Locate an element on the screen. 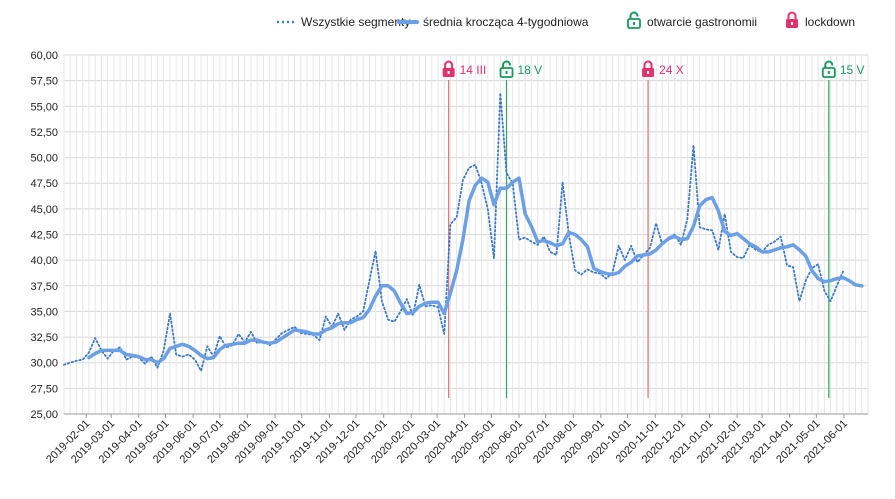 This screenshot has width=895, height=499. y-tick-label: 50,00 is located at coordinates (44, 159).